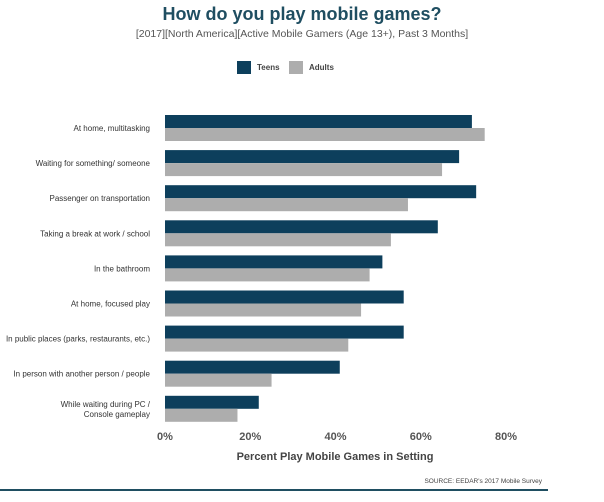 Image resolution: width=604 pixels, height=502 pixels. What do you see at coordinates (122, 268) in the screenshot?
I see `category-label-4: In the bathroom` at bounding box center [122, 268].